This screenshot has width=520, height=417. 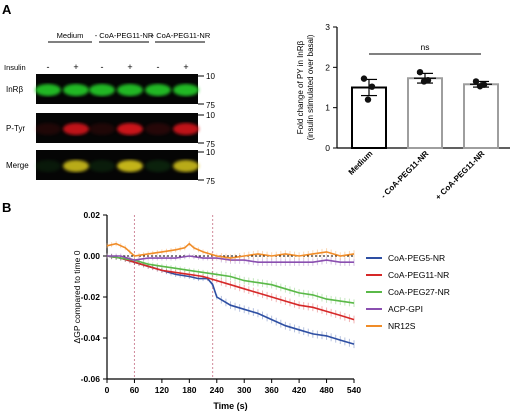 What do you see at coordinates (189, 390) in the screenshot?
I see `x-tick-label: 180` at bounding box center [189, 390].